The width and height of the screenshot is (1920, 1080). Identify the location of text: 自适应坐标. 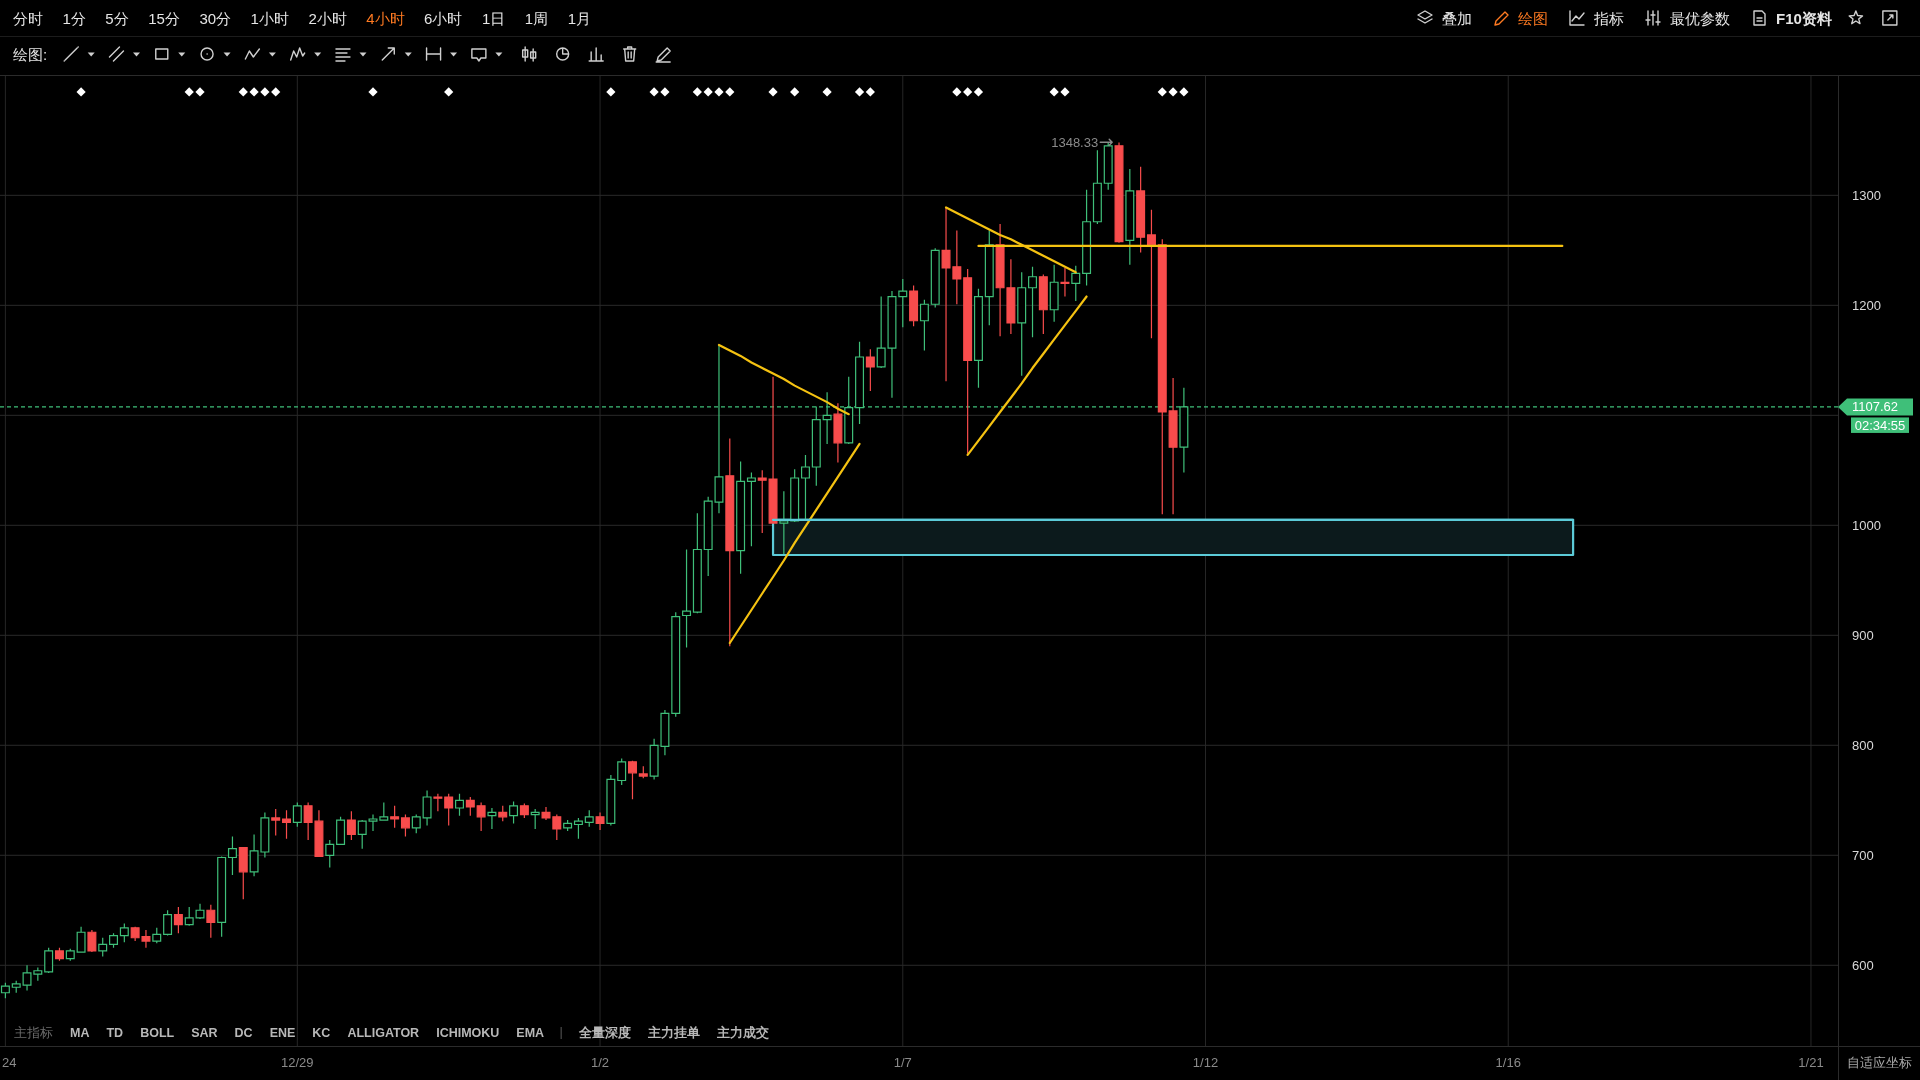
(1879, 1062).